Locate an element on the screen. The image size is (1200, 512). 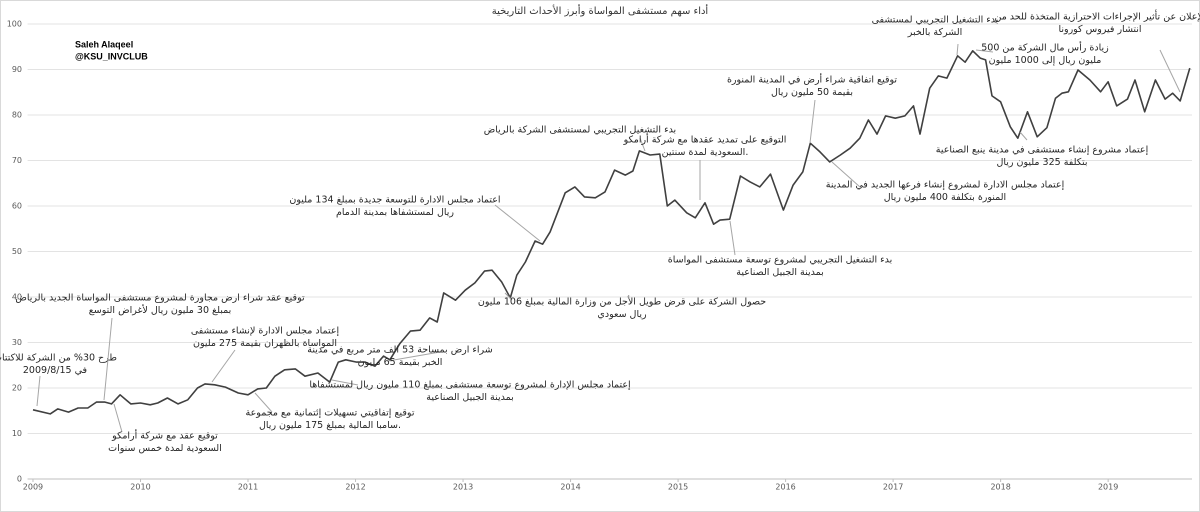
x-tick-label: 2012 is located at coordinates (355, 487).